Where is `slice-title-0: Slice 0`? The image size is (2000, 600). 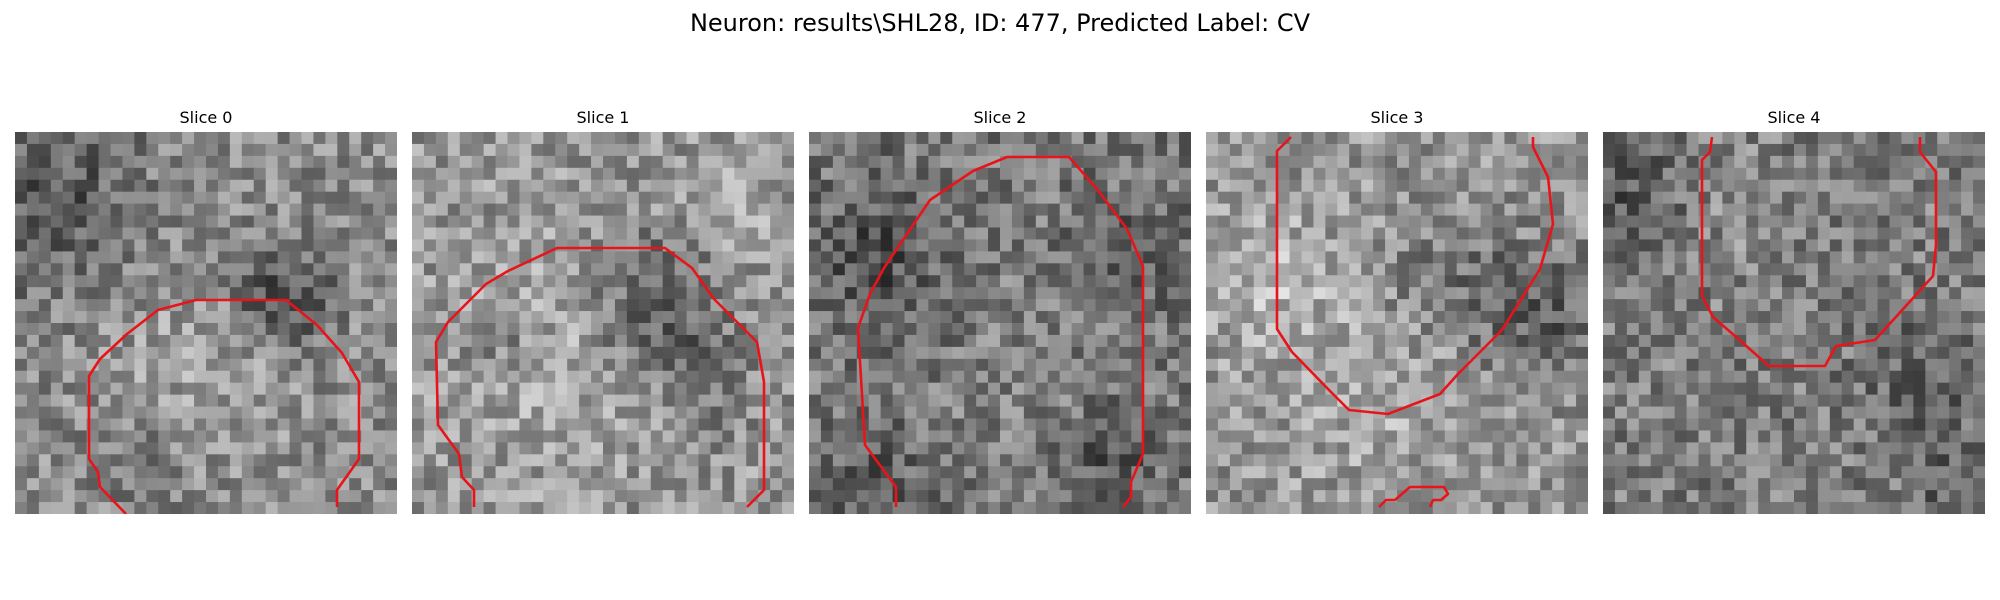 slice-title-0: Slice 0 is located at coordinates (206, 117).